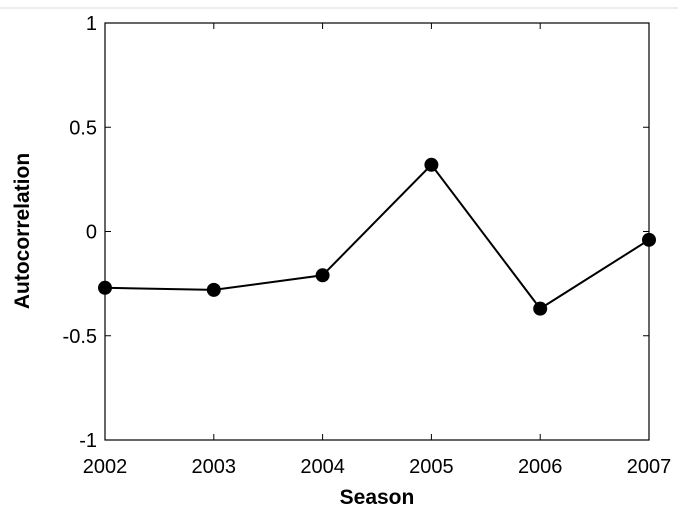 This screenshot has height=508, width=678. Describe the element at coordinates (91, 24) in the screenshot. I see `y-tick-label: 1` at that location.